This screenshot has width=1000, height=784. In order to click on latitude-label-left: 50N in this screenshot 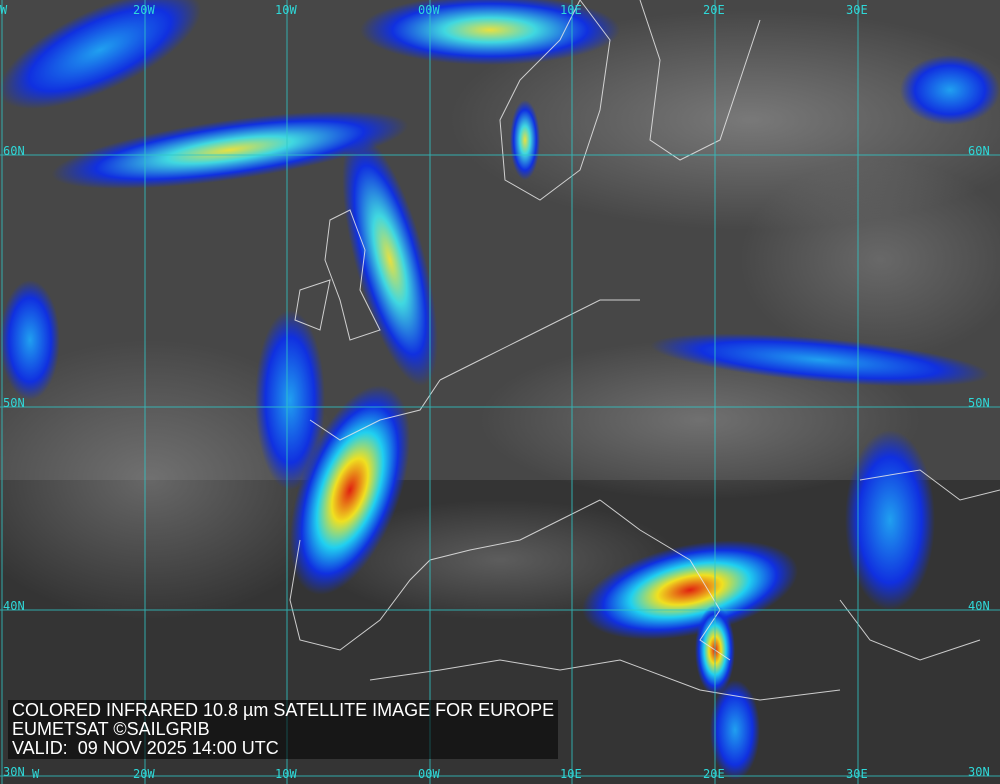, I will do `click(14, 403)`.